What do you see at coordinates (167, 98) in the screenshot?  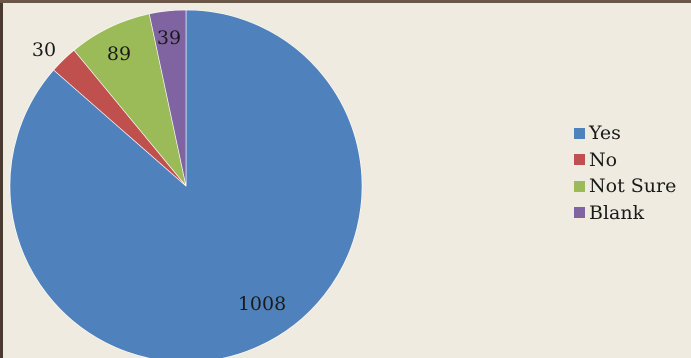 I see `pie-slice-blank` at bounding box center [167, 98].